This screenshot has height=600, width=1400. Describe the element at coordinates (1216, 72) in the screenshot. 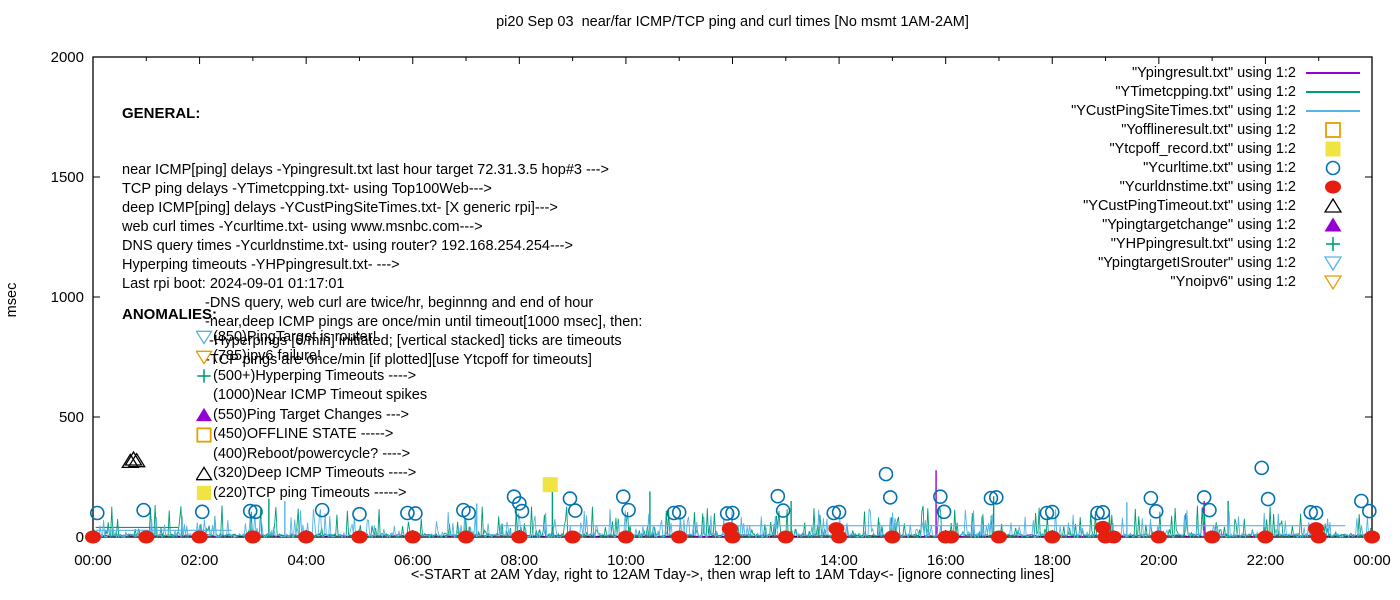

I see `legend-item: "Ypingresult.txt" using 1:2` at that location.